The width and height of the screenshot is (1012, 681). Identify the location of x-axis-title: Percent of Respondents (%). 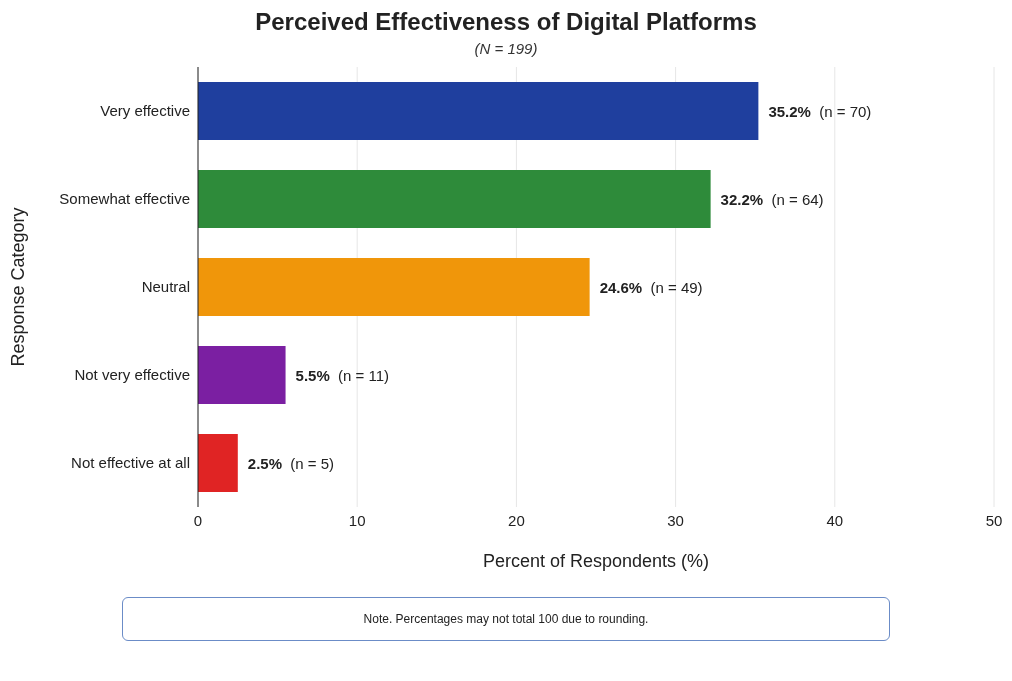
(596, 561).